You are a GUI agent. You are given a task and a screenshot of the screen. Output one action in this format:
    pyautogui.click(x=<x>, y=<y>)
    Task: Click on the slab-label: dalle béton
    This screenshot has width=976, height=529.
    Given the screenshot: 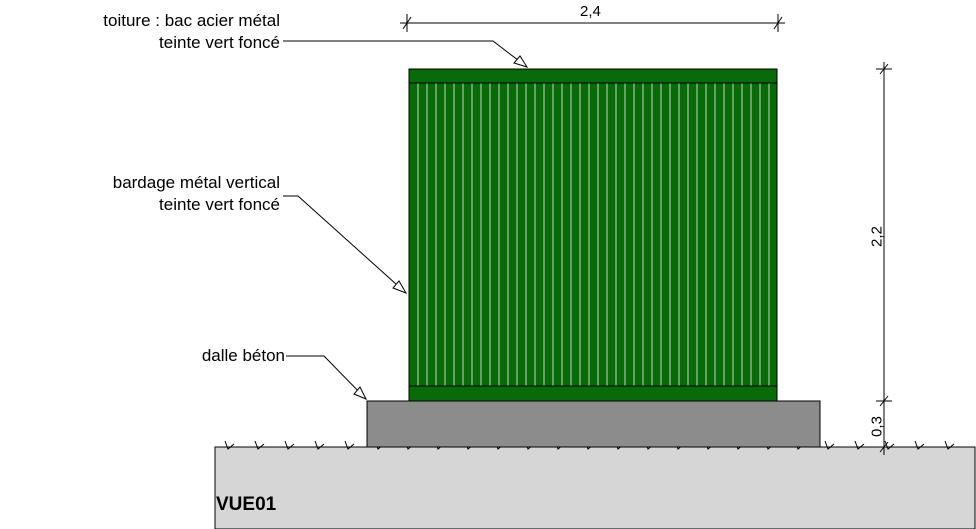 What is the action you would take?
    pyautogui.click(x=243, y=355)
    